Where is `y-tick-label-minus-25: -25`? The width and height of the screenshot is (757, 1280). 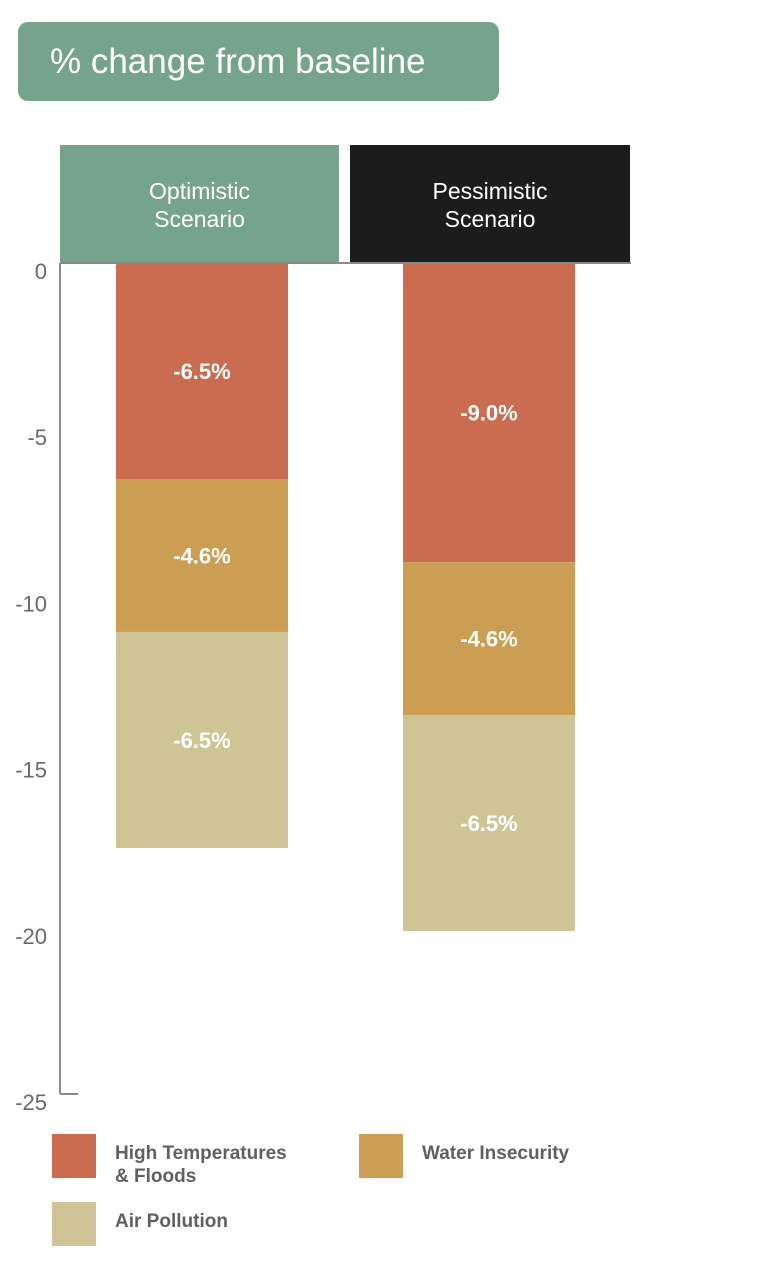
y-tick-label-minus-25: -25 is located at coordinates (31, 1102).